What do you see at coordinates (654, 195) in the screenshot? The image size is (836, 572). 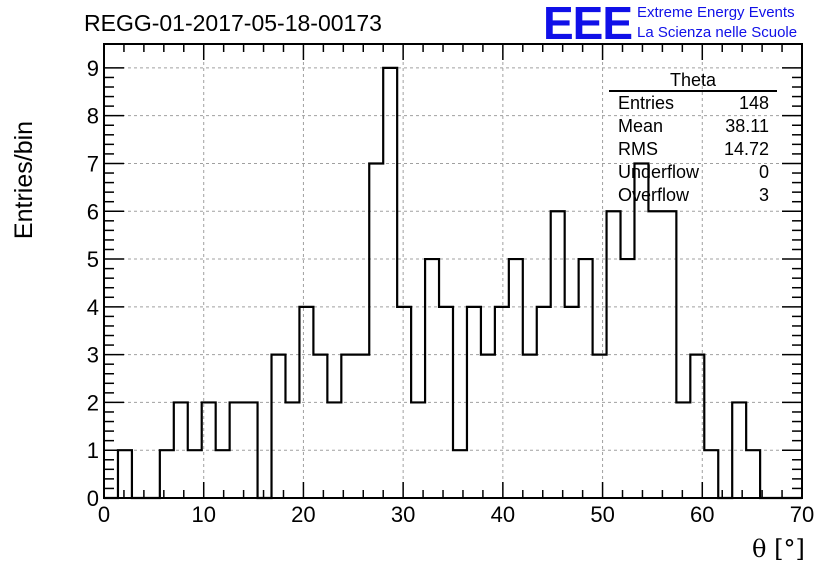 I see `stats-label: Overflow` at bounding box center [654, 195].